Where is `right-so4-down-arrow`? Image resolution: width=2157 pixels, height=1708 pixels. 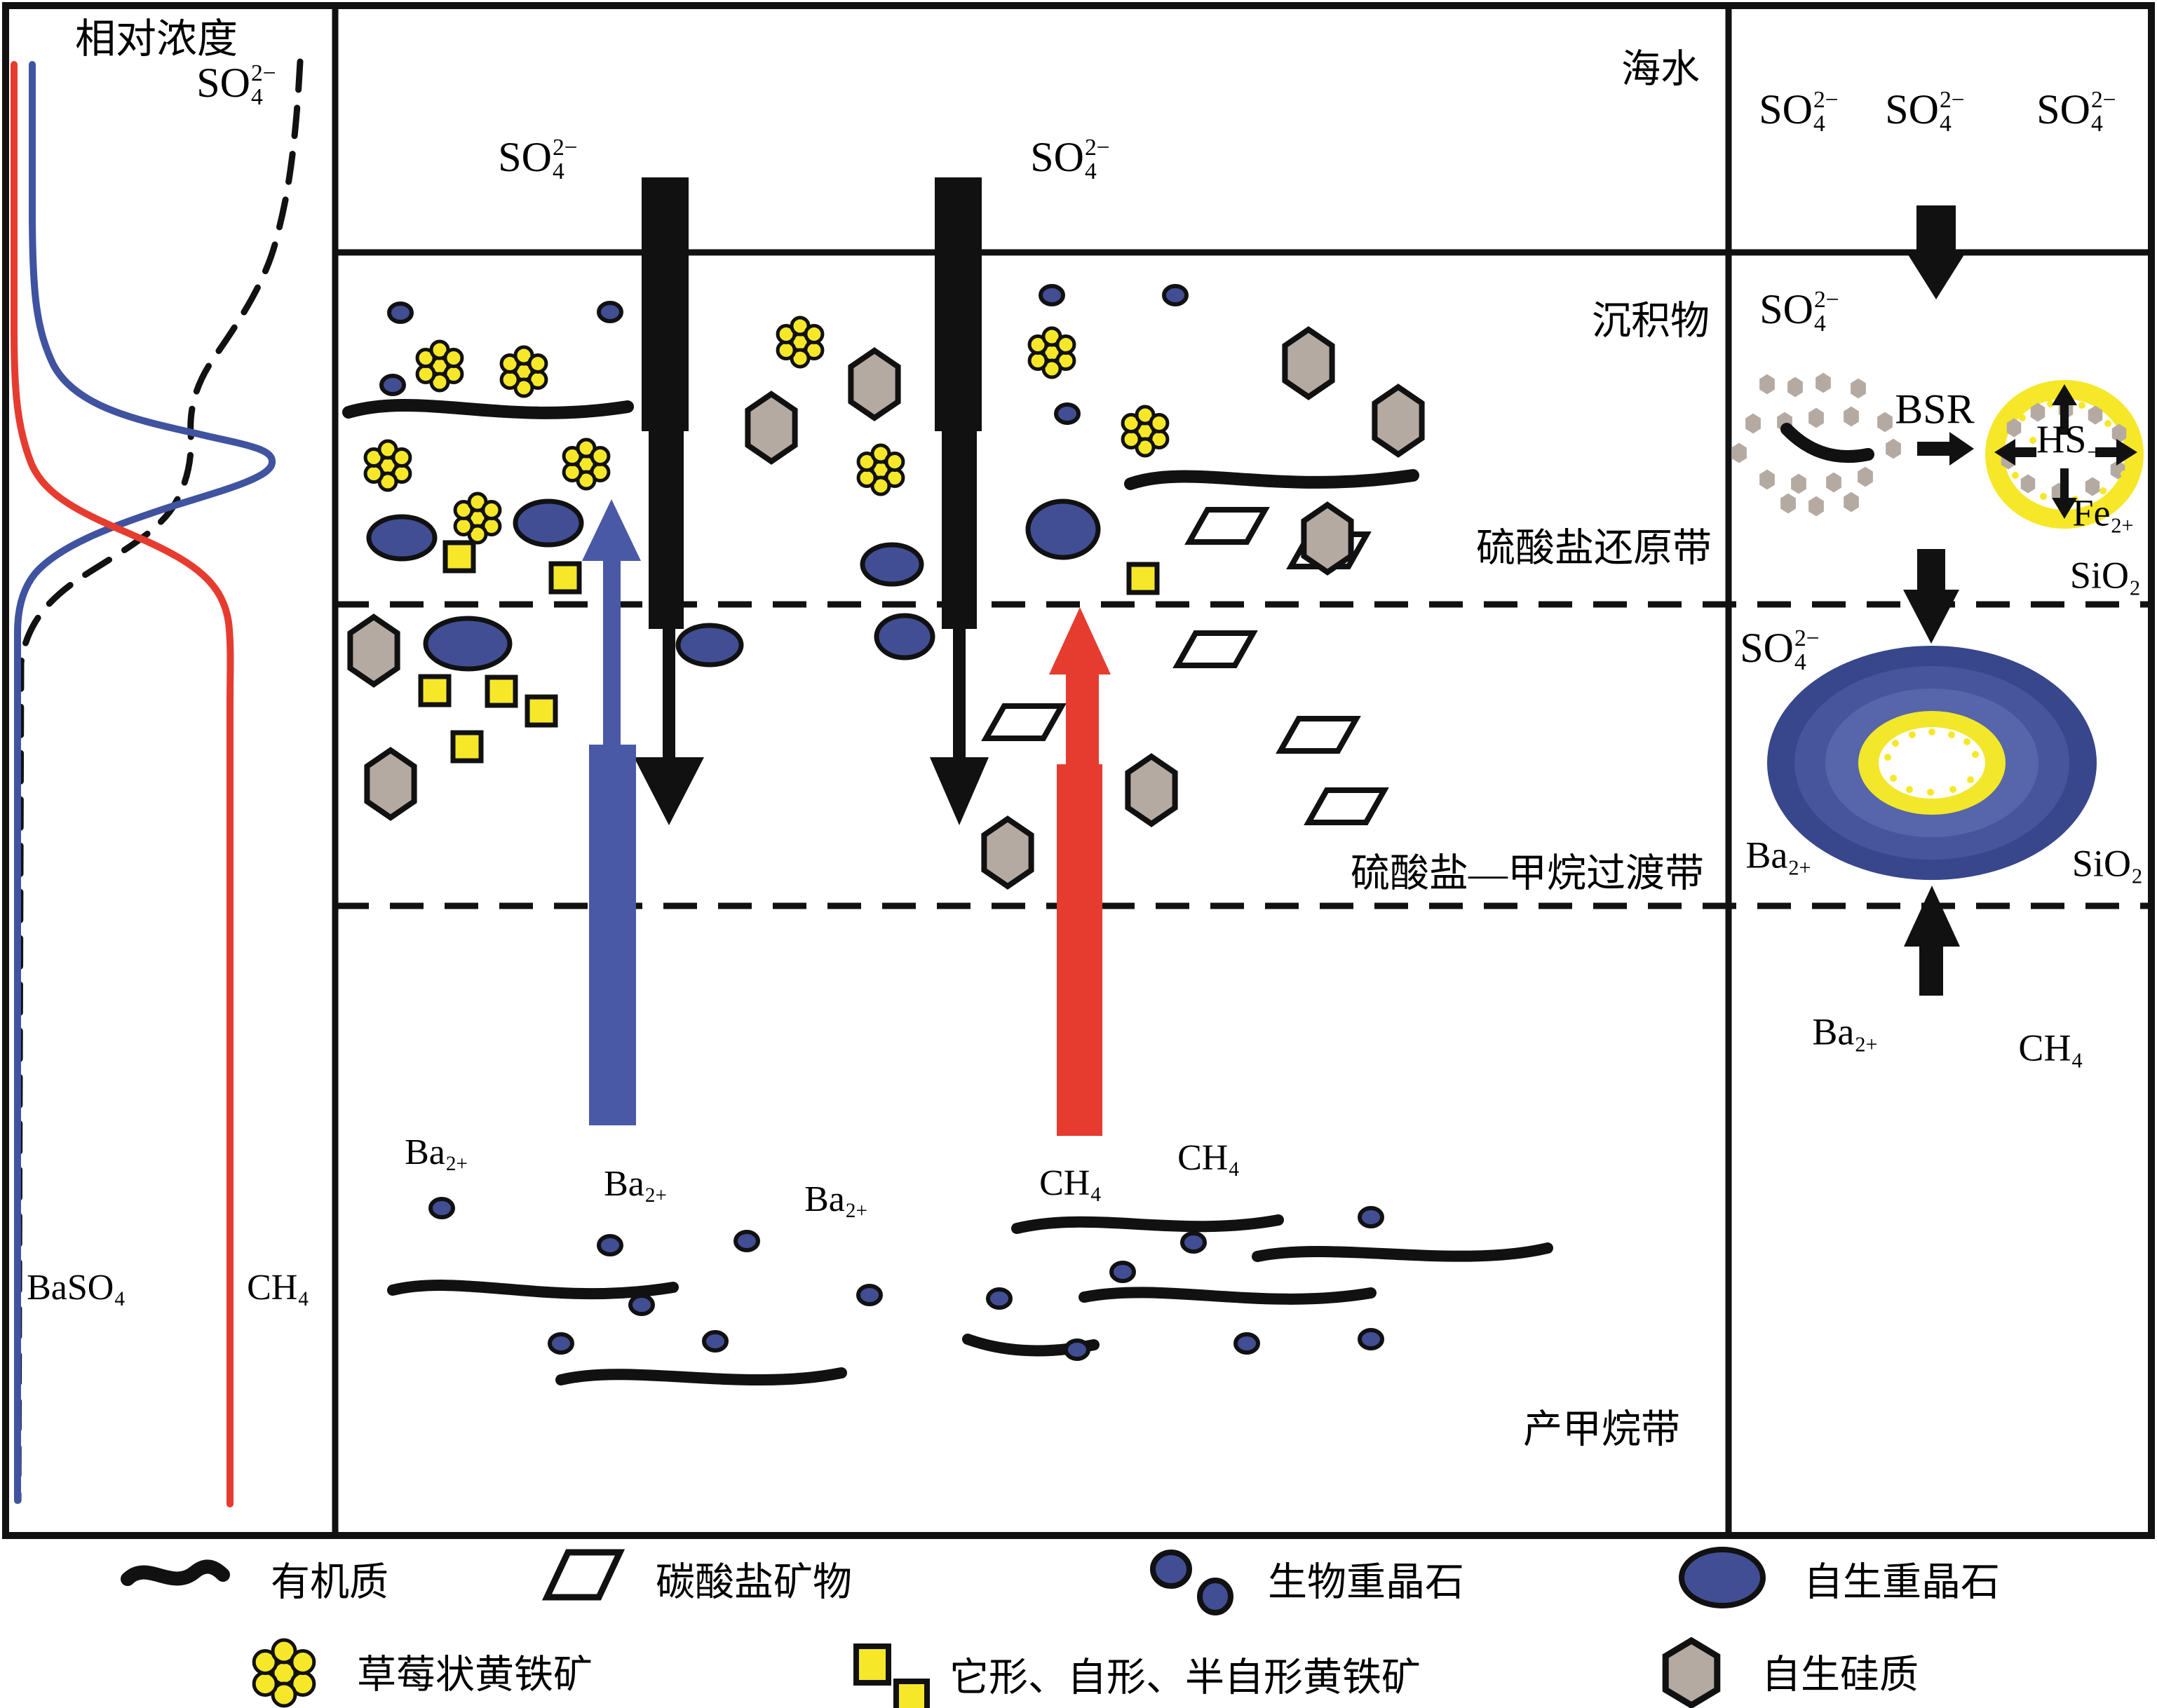 right-so4-down-arrow is located at coordinates (1936, 252).